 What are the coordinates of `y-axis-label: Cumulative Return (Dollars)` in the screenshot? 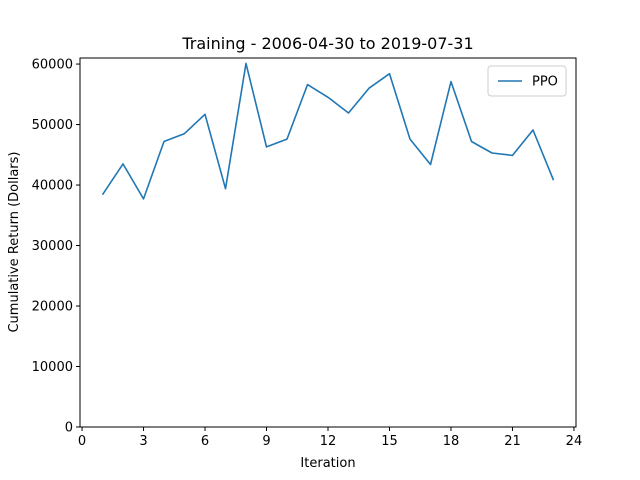 It's located at (14, 241).